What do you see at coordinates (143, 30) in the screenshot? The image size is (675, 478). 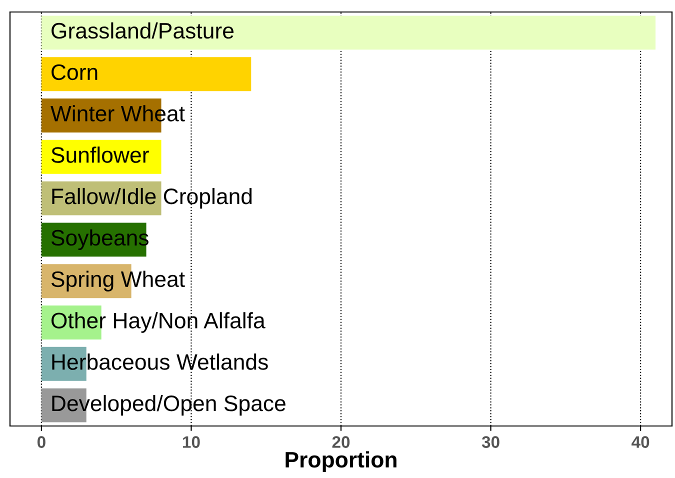 I see `y-tick-label: Grassland/Pasture` at bounding box center [143, 30].